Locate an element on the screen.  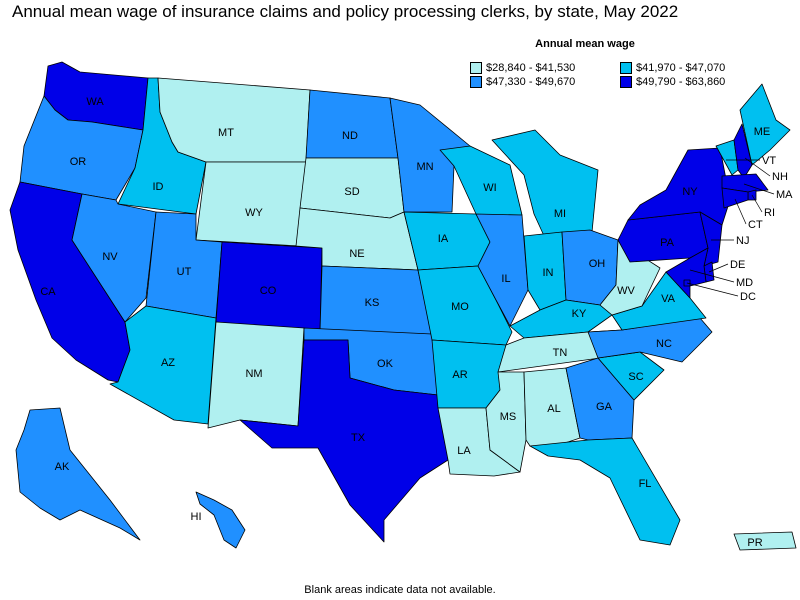
leader-line-md is located at coordinates (712, 276).